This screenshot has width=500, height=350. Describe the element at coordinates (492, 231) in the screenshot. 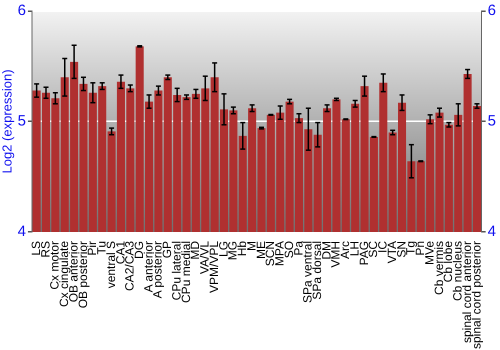

I see `y2-tick-label: 4` at that location.